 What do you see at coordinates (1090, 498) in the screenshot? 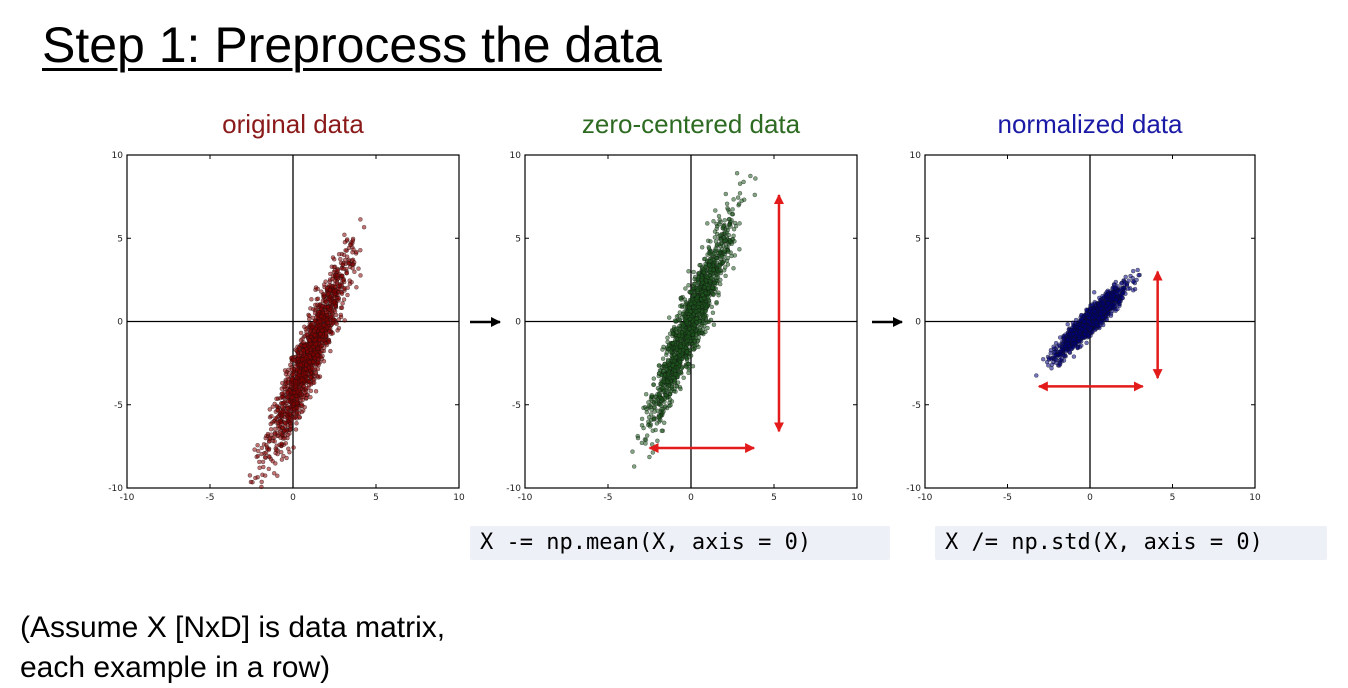
I see `x-tick-label: 0` at bounding box center [1090, 498].